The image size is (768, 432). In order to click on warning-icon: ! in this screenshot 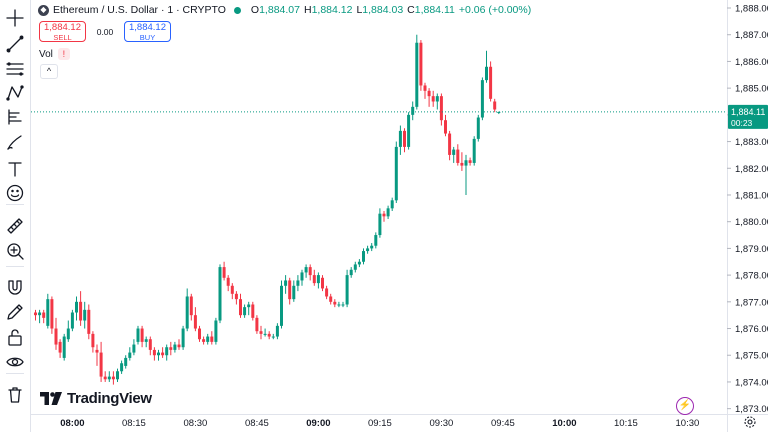, I will do `click(63, 54)`.